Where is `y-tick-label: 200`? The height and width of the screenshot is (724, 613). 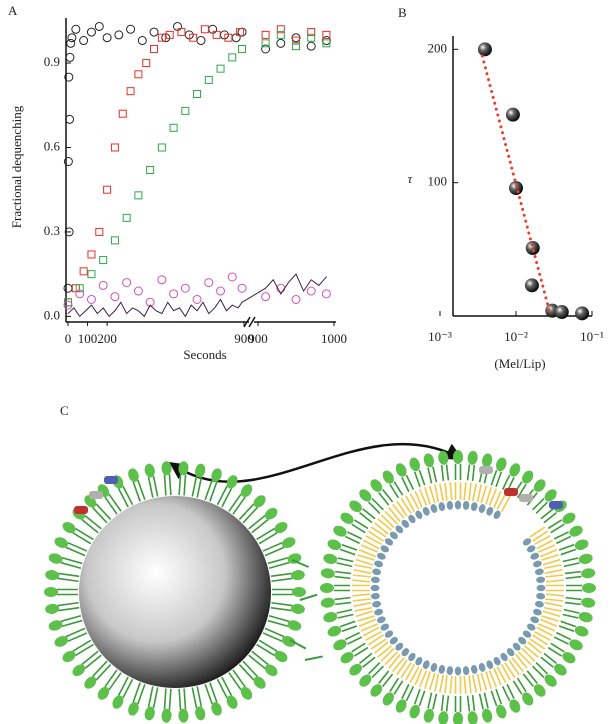
y-tick-label: 200 is located at coordinates (438, 47).